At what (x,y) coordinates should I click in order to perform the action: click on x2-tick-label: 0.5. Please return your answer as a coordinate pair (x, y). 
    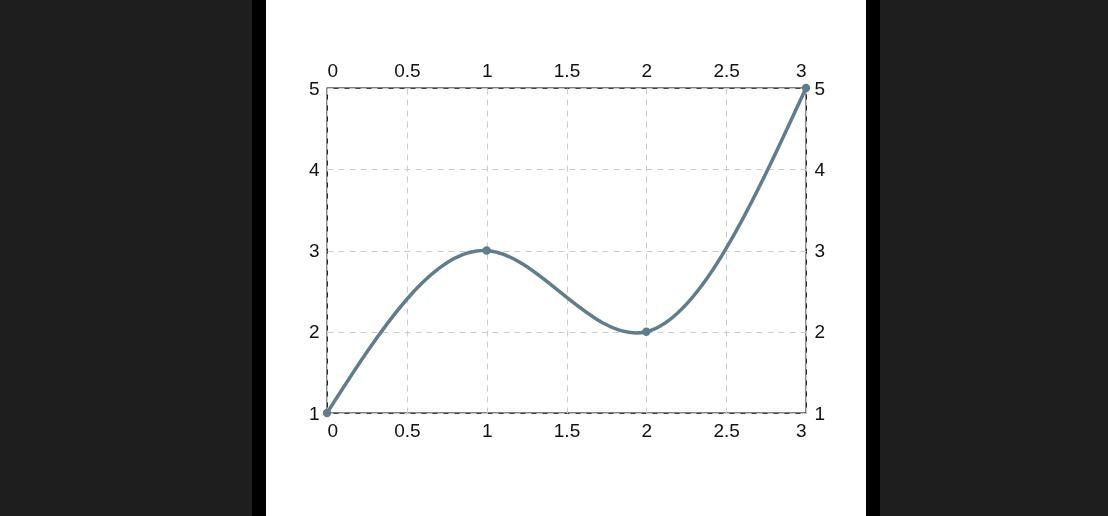
    Looking at the image, I should click on (407, 70).